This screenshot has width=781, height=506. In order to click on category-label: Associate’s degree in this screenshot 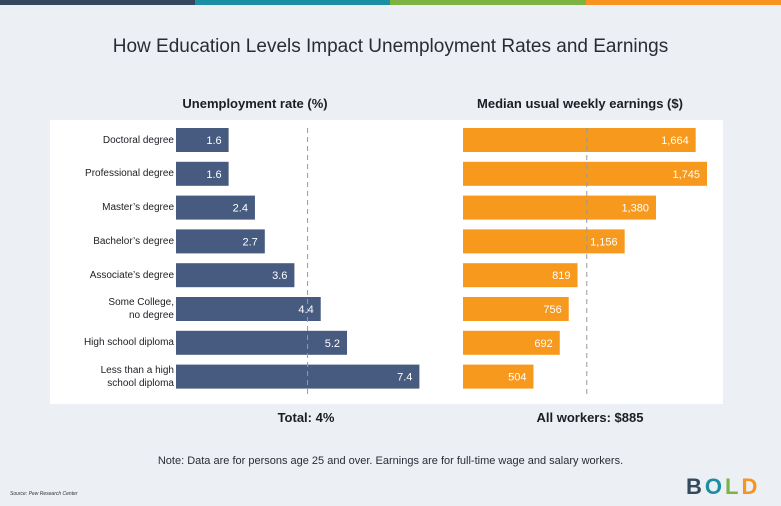, I will do `click(112, 275)`.